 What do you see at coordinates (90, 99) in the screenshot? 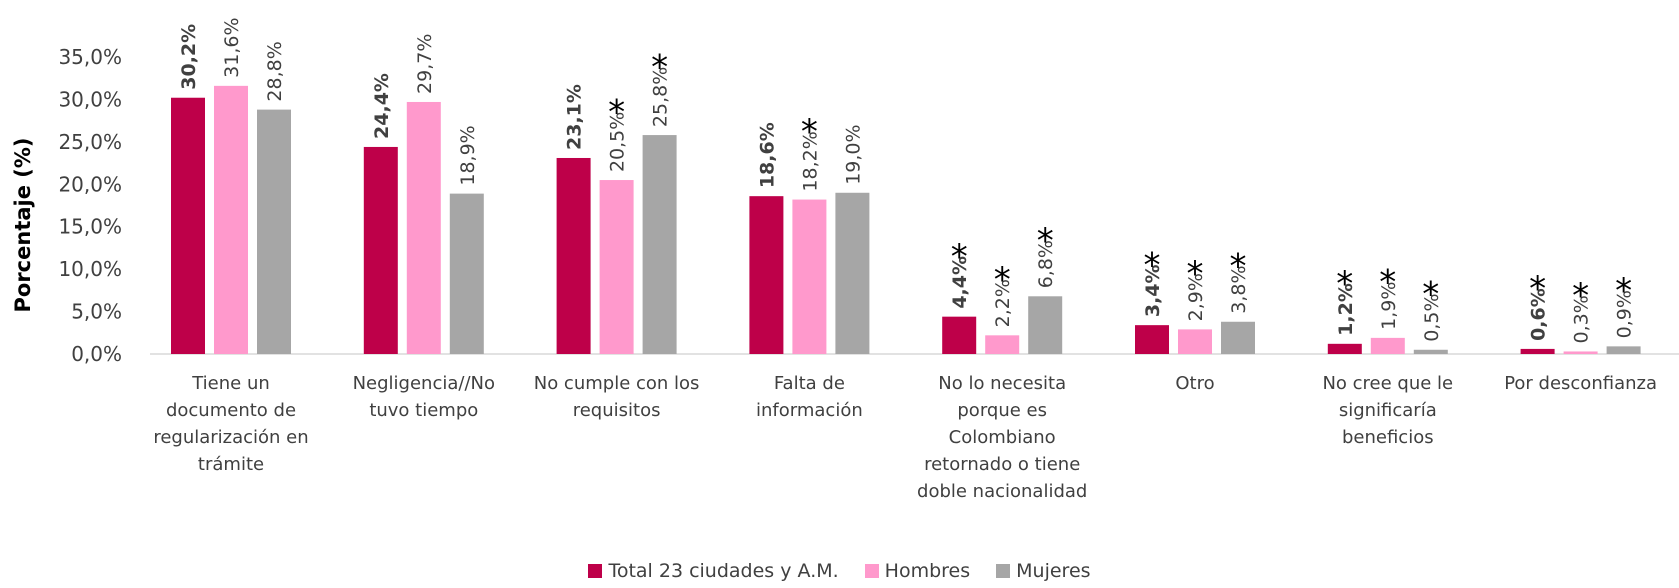
I see `y-tick-label: 30,0%` at bounding box center [90, 99].